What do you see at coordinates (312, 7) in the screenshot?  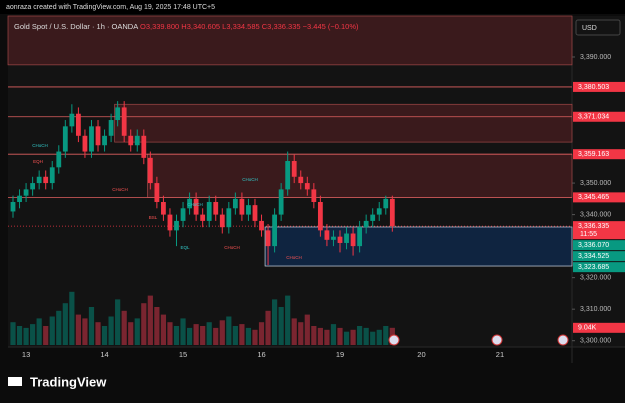 I see `header-bar` at bounding box center [312, 7].